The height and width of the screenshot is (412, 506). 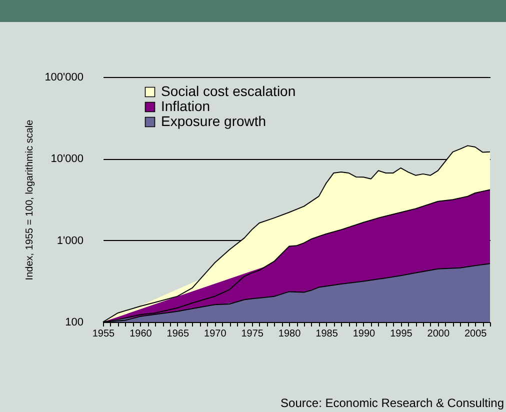 What do you see at coordinates (438, 334) in the screenshot?
I see `x-tick-label: 2000` at bounding box center [438, 334].